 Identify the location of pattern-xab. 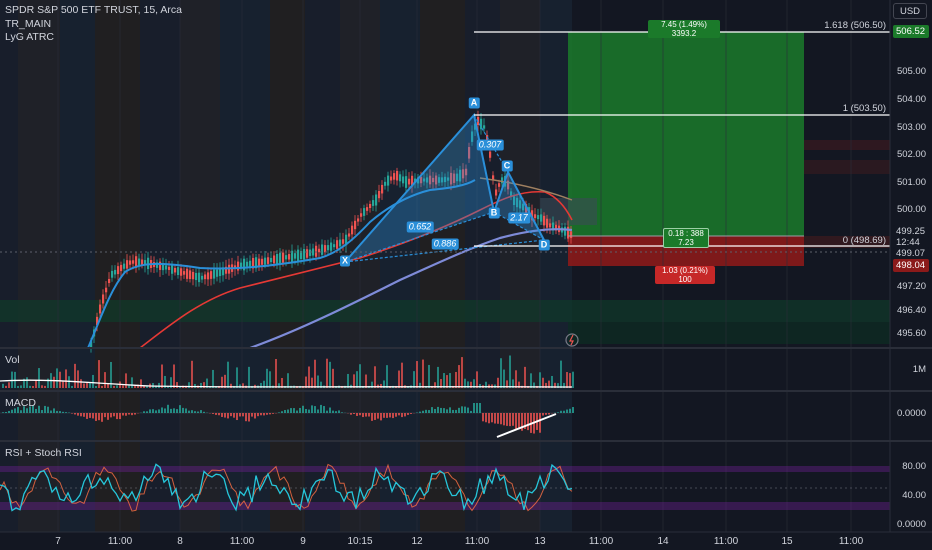
(419, 188).